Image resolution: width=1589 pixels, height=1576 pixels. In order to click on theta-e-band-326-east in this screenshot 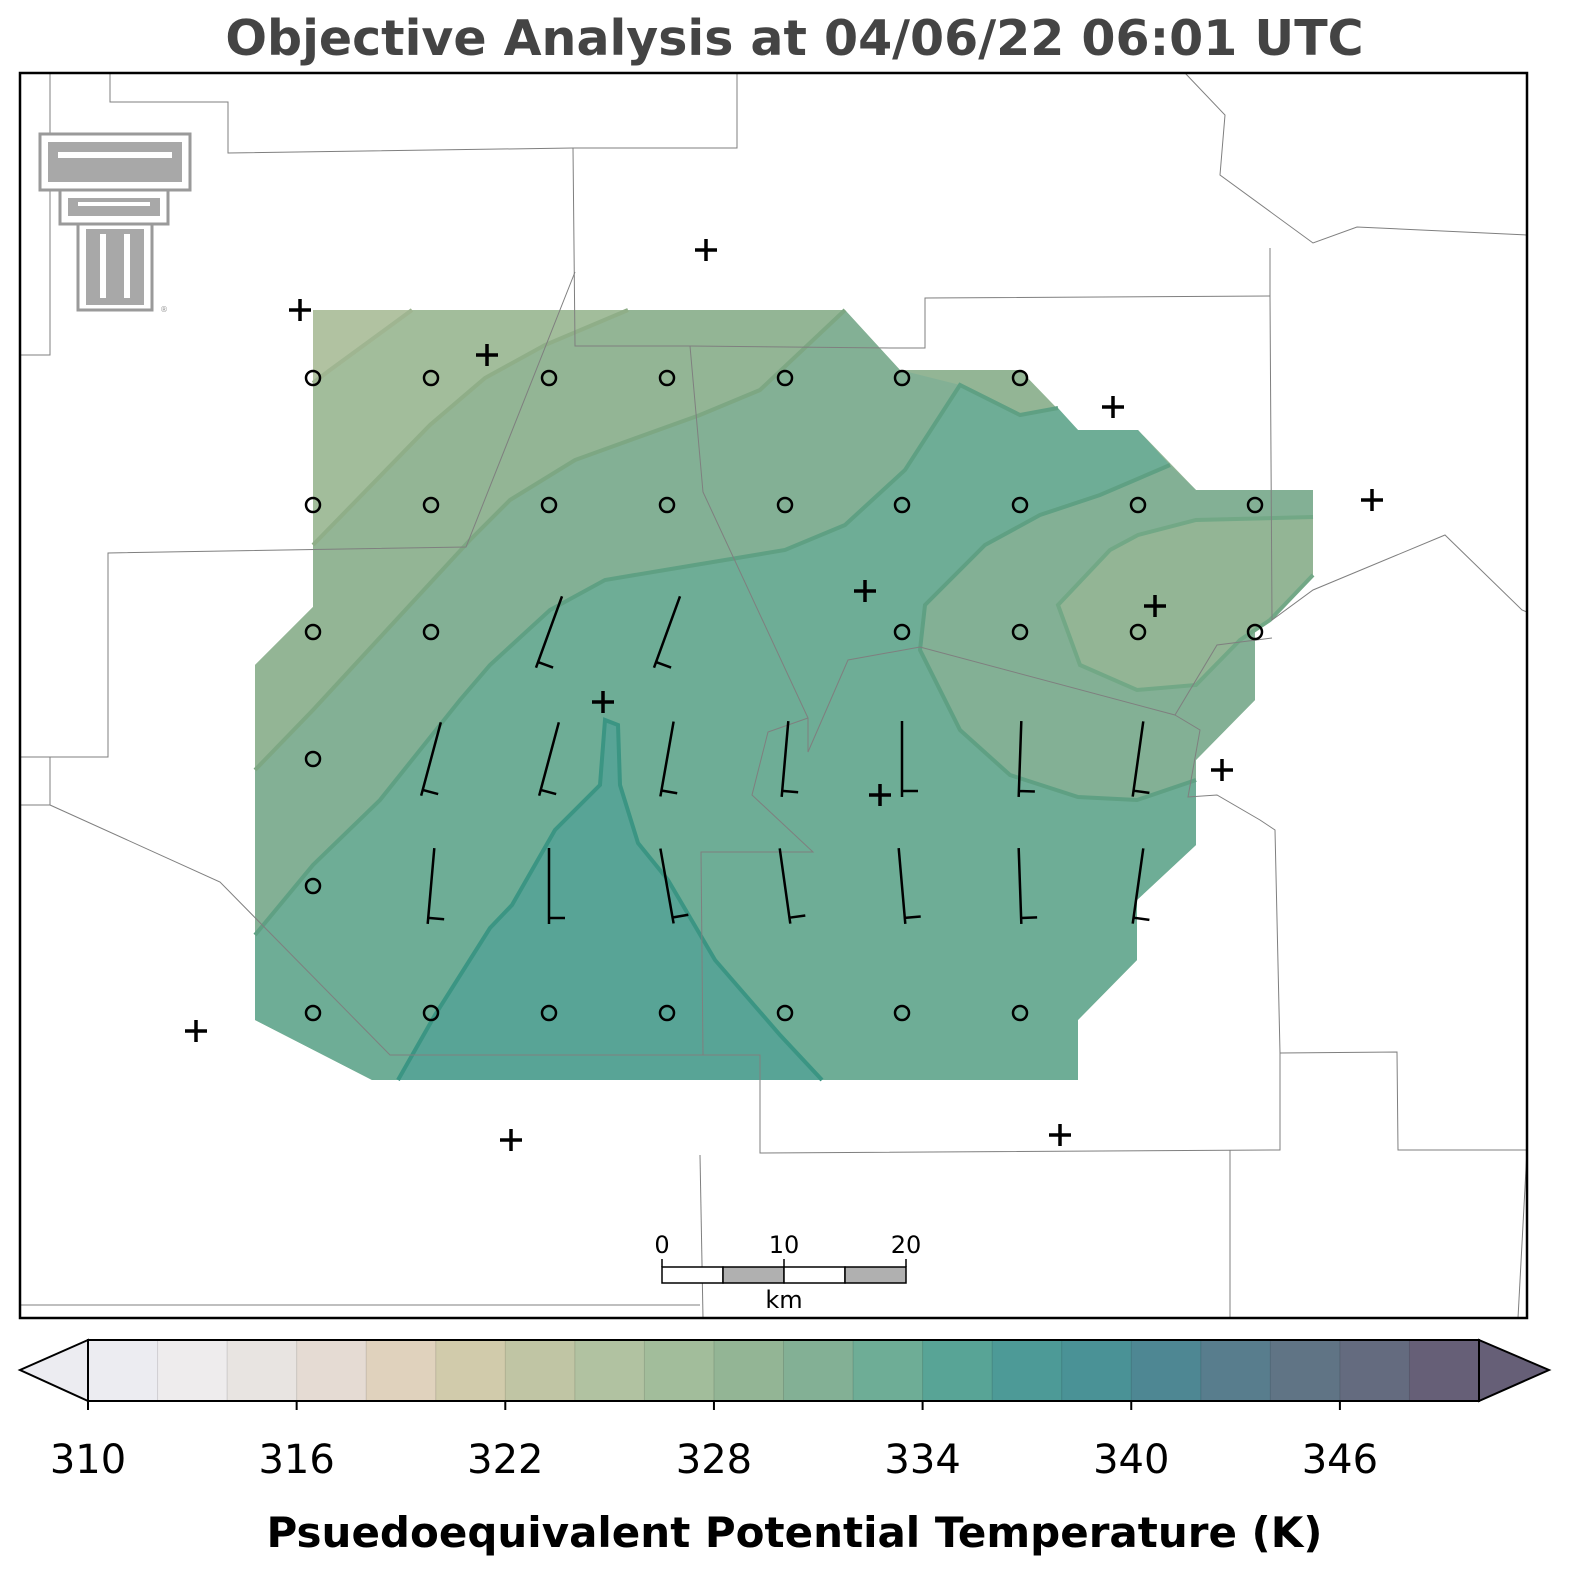, I will do `click(1185, 603)`.